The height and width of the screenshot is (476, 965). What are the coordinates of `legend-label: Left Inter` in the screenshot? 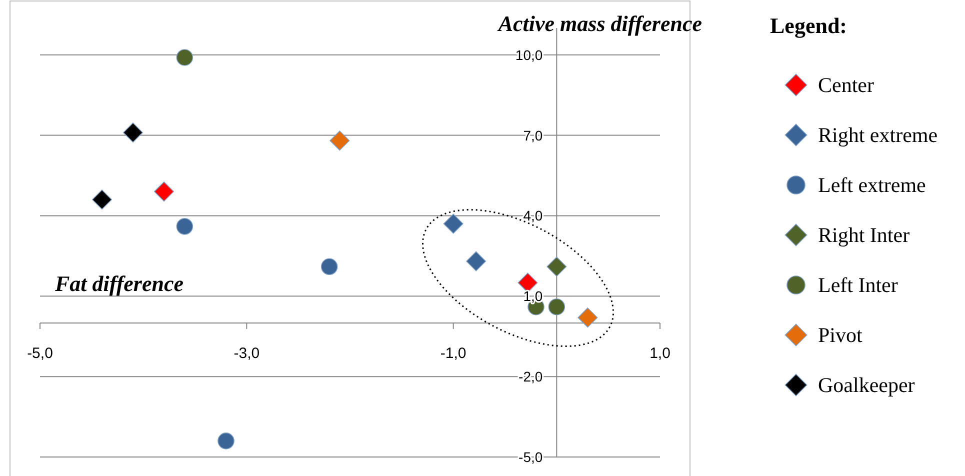 It's located at (858, 285).